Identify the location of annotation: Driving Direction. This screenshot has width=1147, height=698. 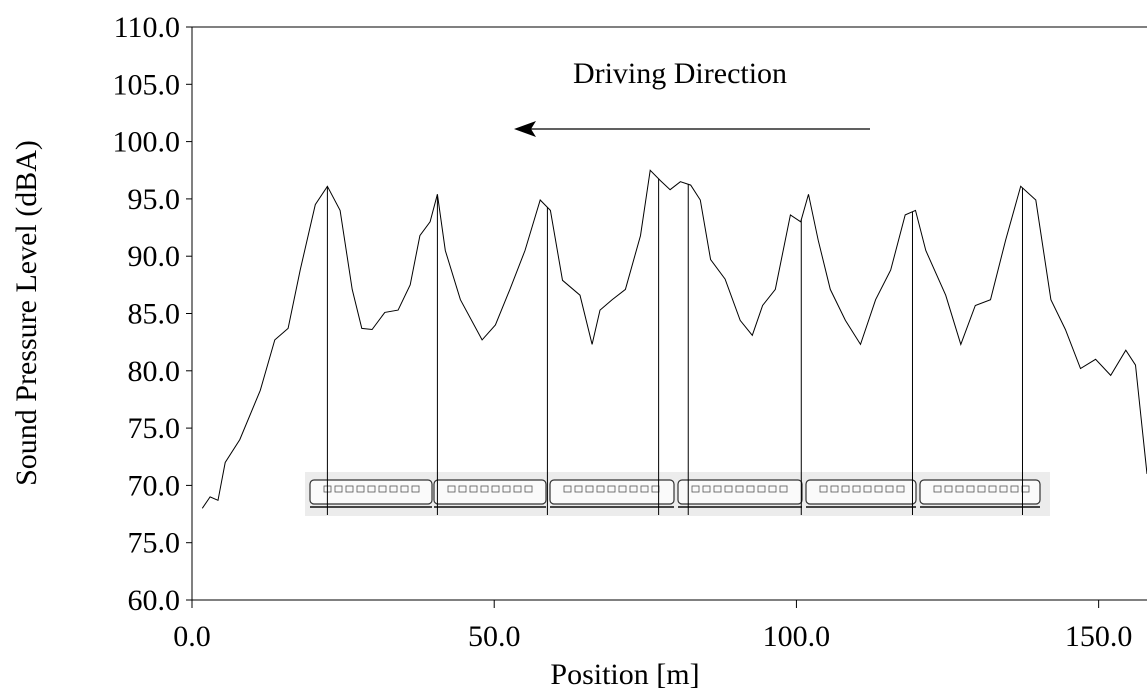
(680, 73).